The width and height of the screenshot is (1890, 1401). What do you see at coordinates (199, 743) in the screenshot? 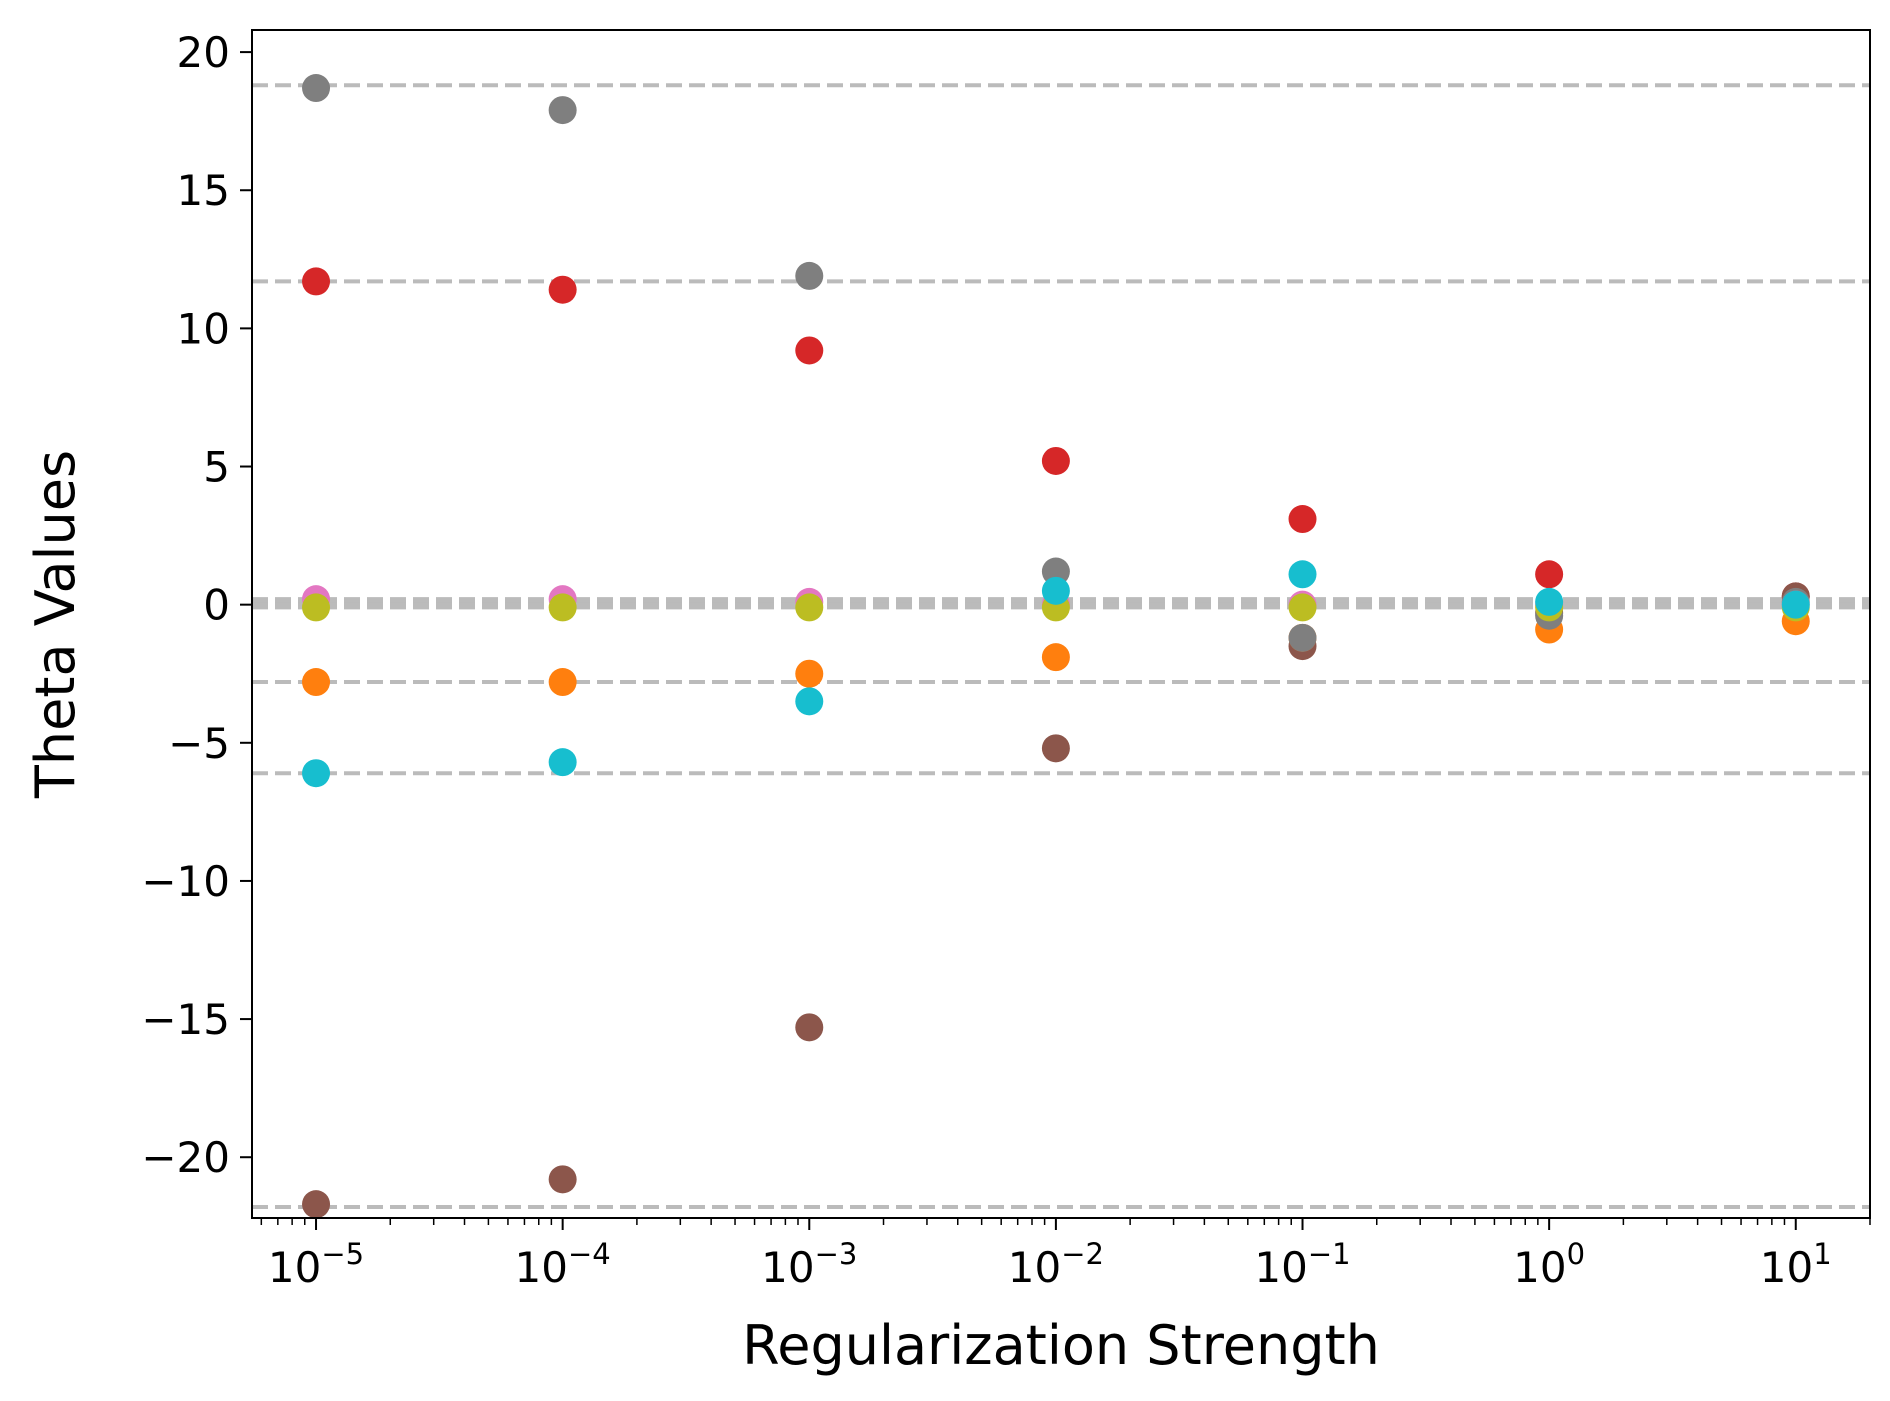
I see `y-tick-label: −5` at bounding box center [199, 743].